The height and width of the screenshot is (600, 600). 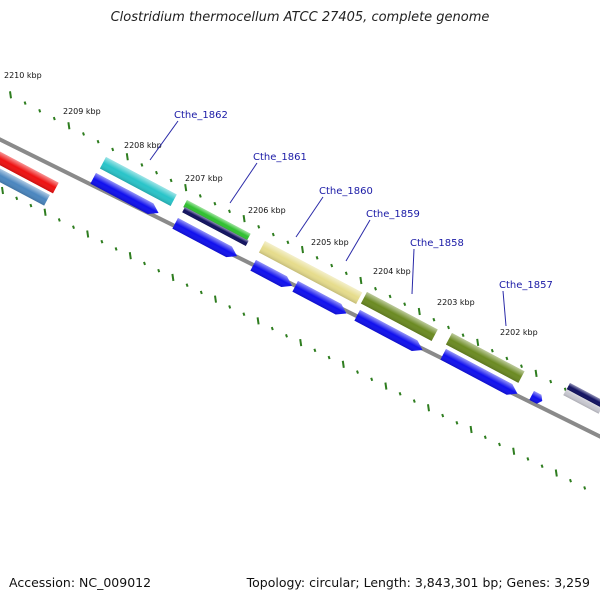 What do you see at coordinates (82, 111) in the screenshot?
I see `tick-label: 2209 kbp` at bounding box center [82, 111].